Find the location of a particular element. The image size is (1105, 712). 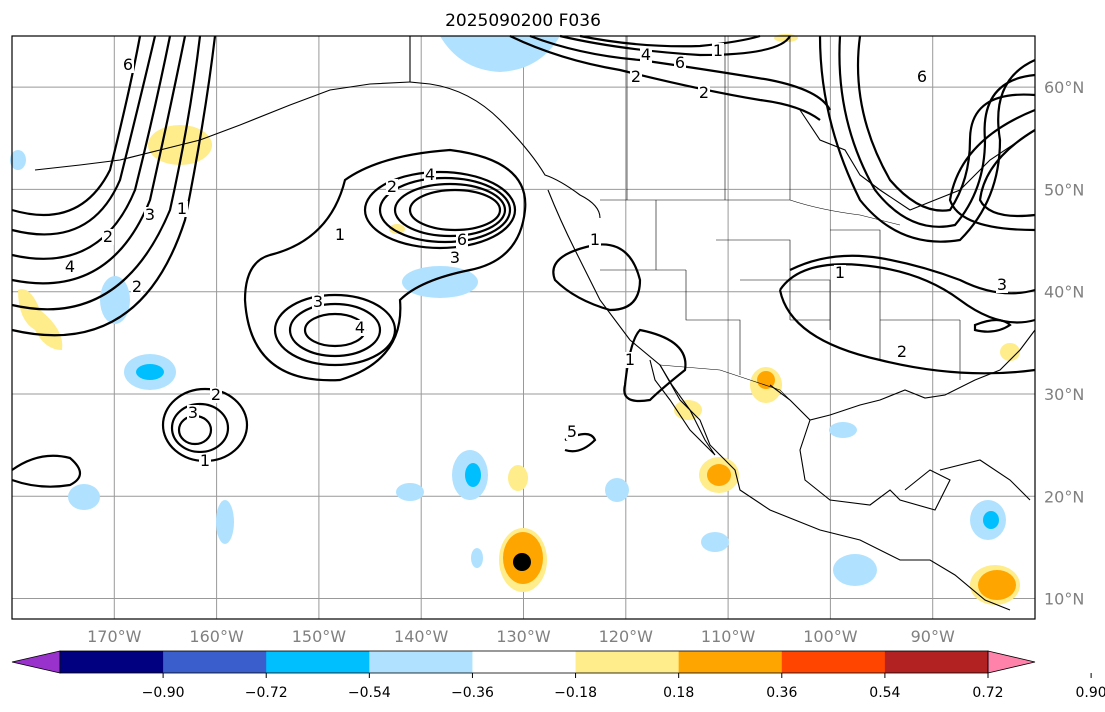

lon-tick-label: 170°W is located at coordinates (114, 636).